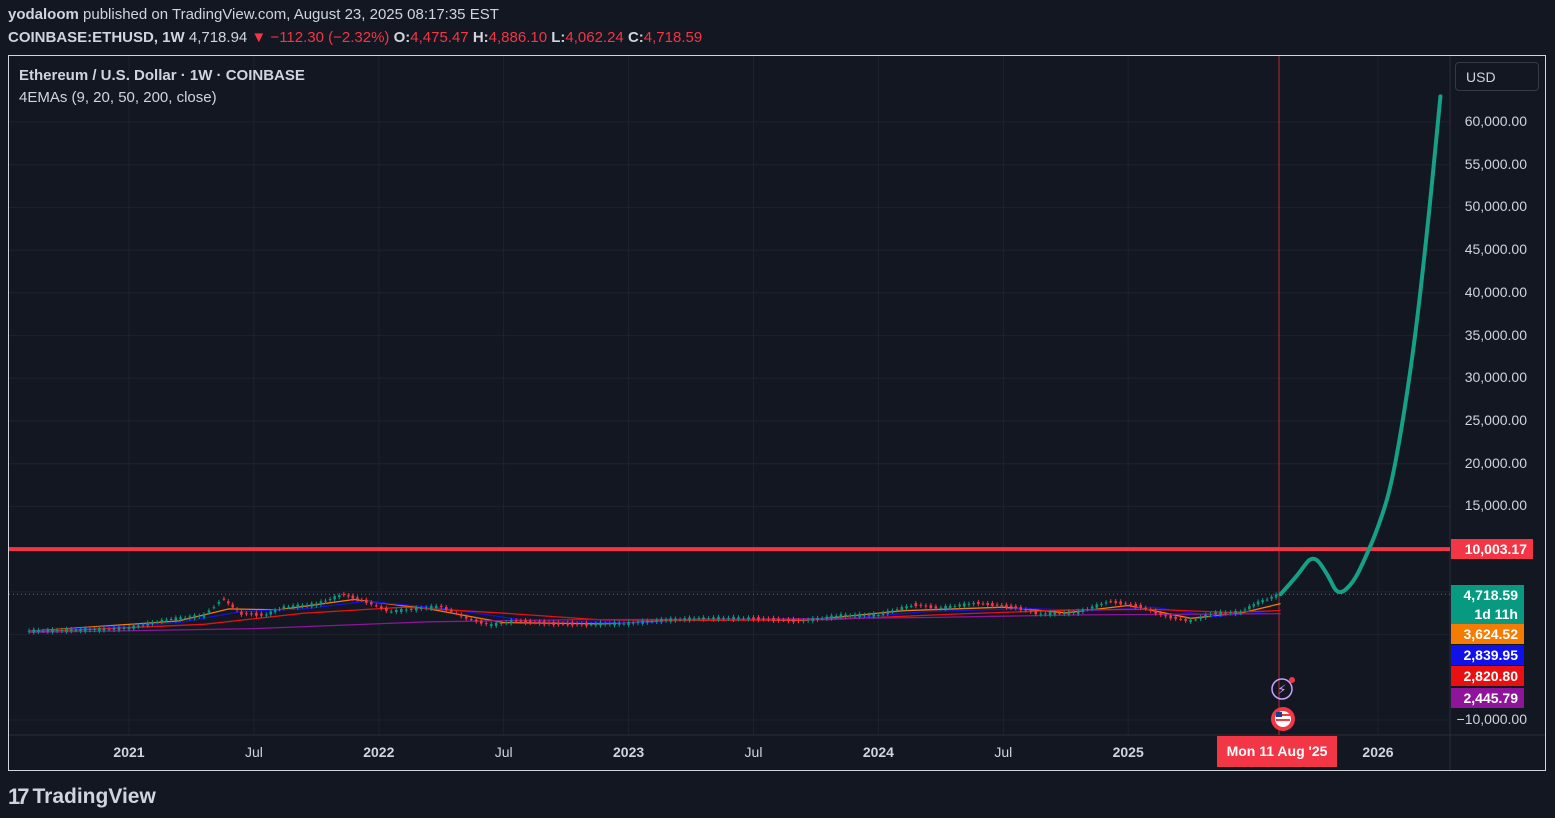 The width and height of the screenshot is (1555, 818). I want to click on event-dot-icon, so click(1292, 680).